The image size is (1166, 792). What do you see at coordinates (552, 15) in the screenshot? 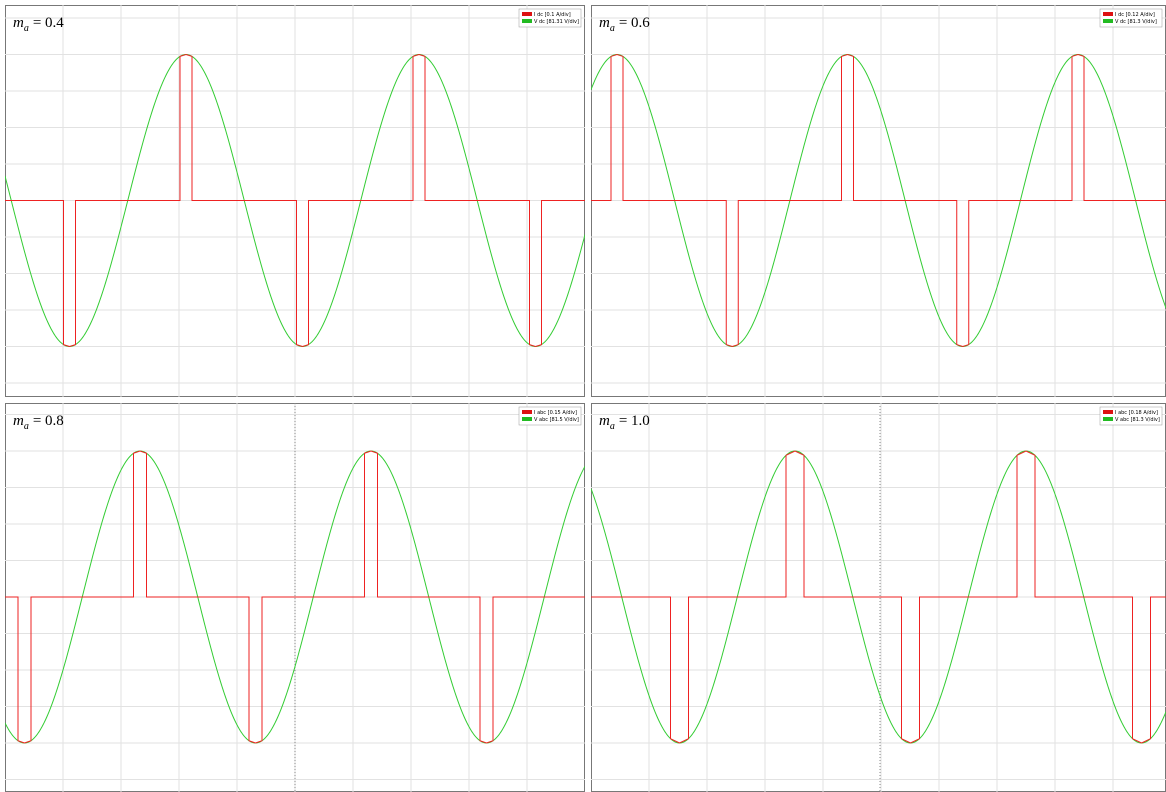
I see `legend-text: I dc [0.1 A/div]` at bounding box center [552, 15].